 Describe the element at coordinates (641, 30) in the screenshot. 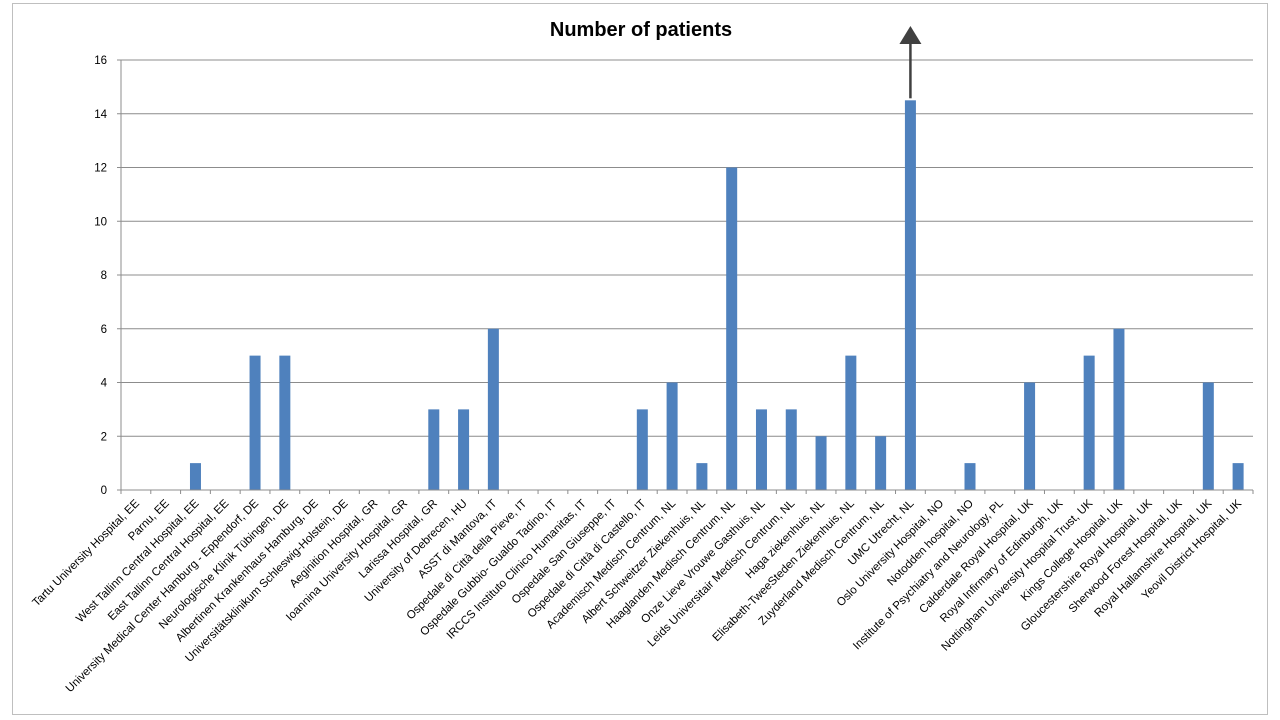

I see `chart-title: Number of patients` at that location.